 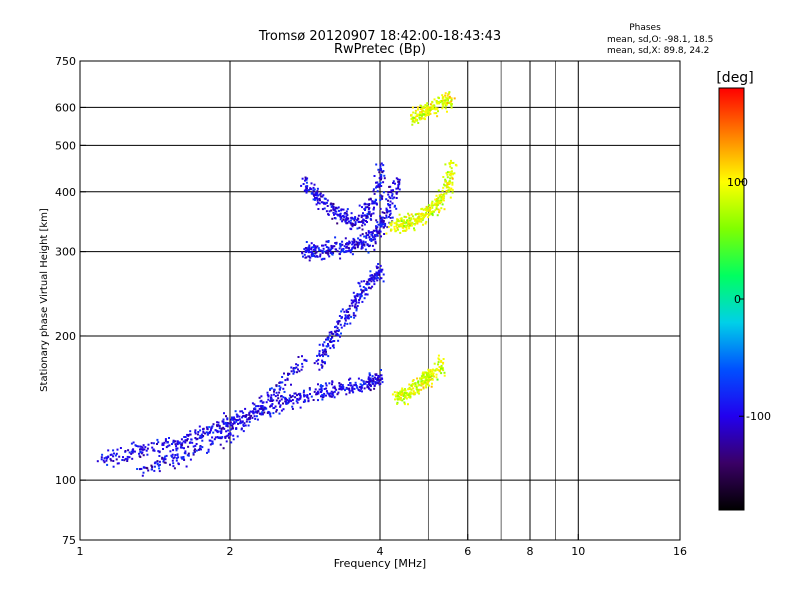 I want to click on chart-title: Tromsø 20120907 18:42:00-18:43:43, so click(x=379, y=36).